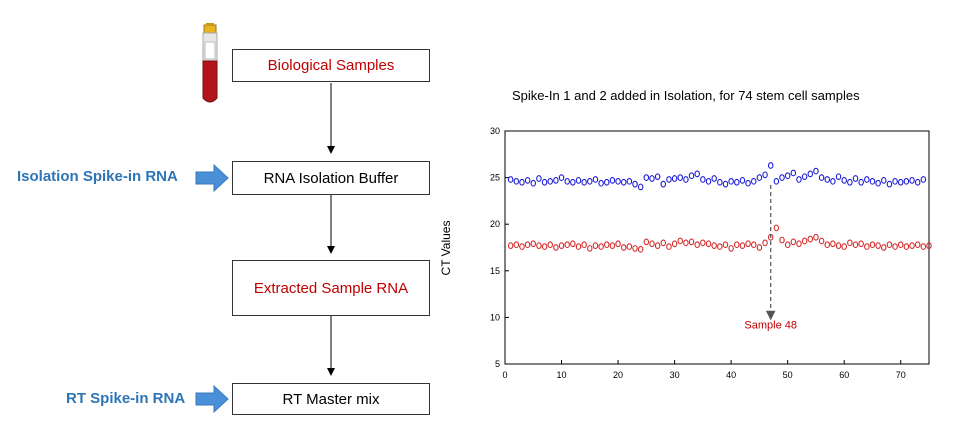 The image size is (963, 444). What do you see at coordinates (618, 375) in the screenshot?
I see `x-tick-label: 20` at bounding box center [618, 375].